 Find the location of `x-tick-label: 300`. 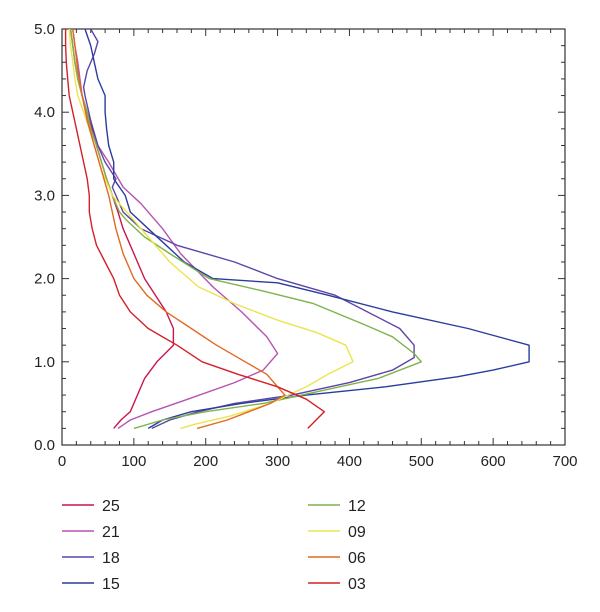

x-tick-label: 300 is located at coordinates (277, 461).